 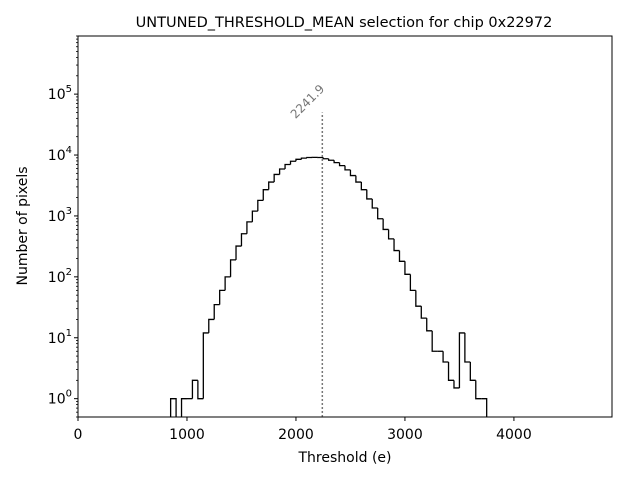 I want to click on mean-line-label: 2241.9, so click(x=308, y=102).